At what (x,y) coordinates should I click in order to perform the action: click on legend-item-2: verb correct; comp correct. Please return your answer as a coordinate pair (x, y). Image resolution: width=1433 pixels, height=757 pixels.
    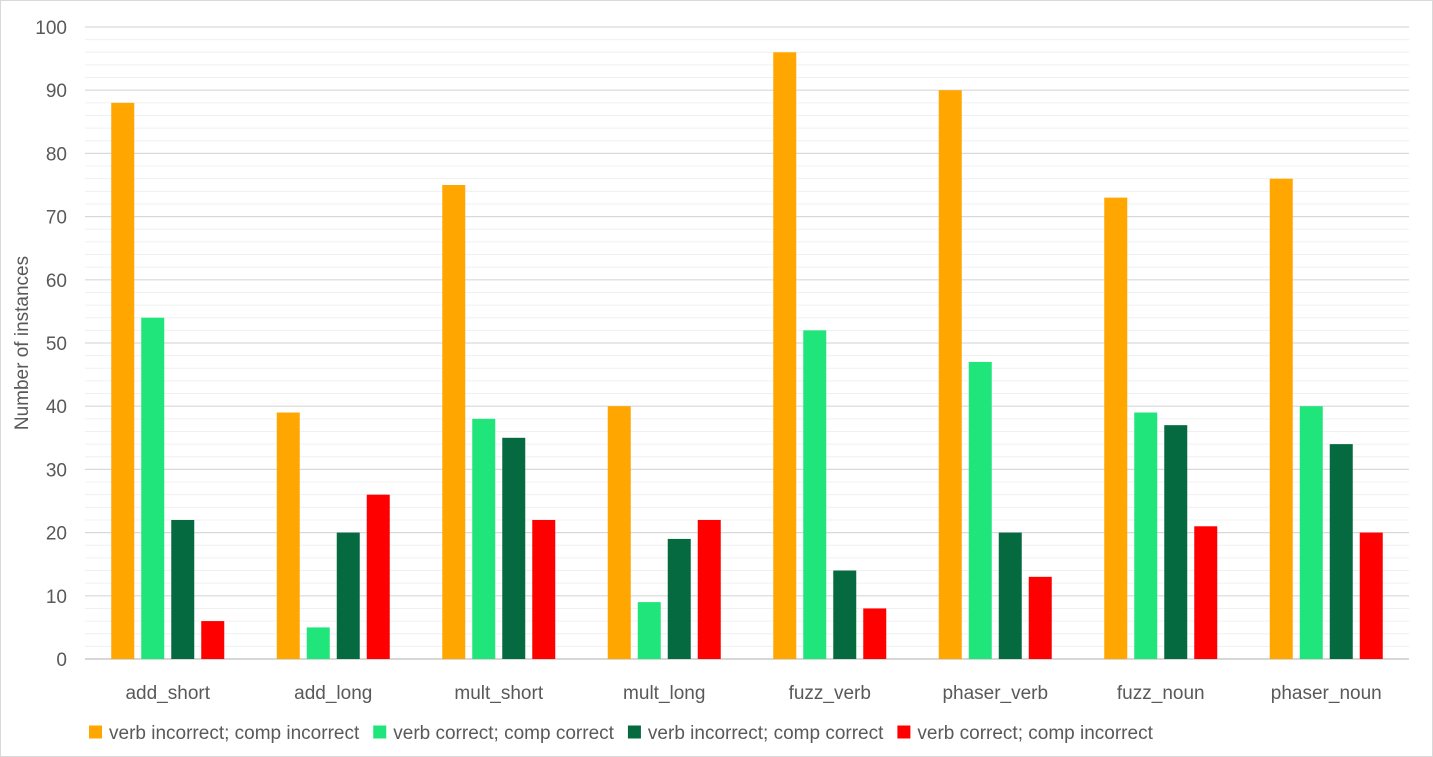
    Looking at the image, I should click on (494, 733).